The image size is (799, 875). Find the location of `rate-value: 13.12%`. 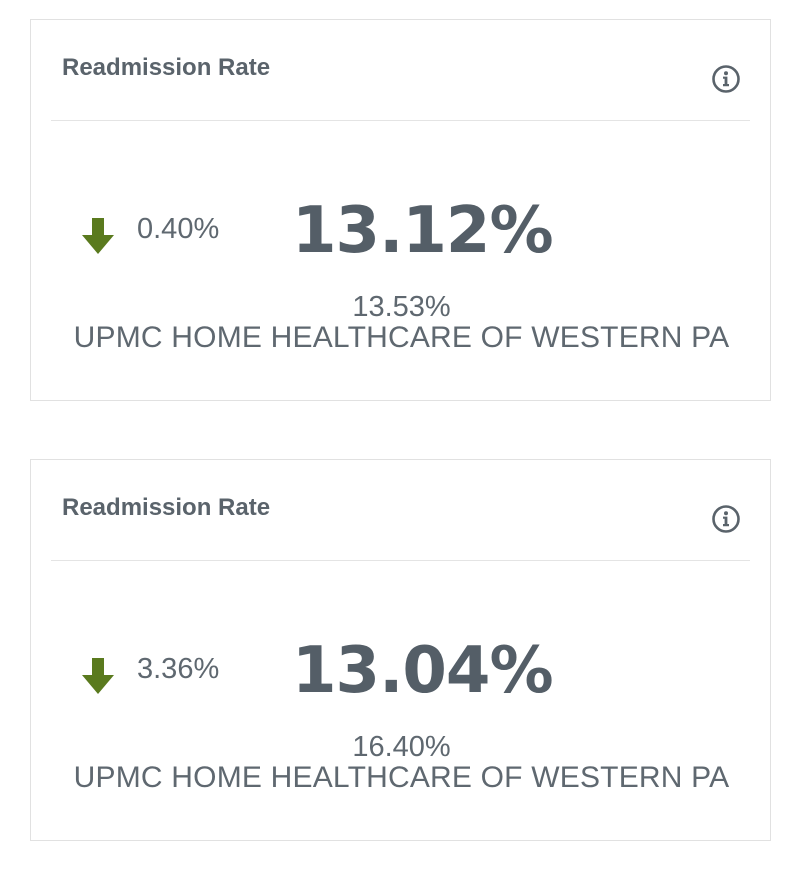

rate-value: 13.12% is located at coordinates (423, 231).